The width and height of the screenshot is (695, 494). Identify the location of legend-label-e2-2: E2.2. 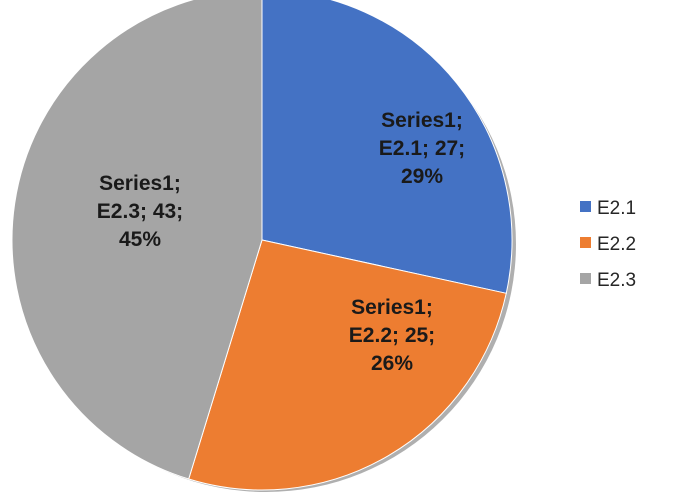
(616, 244).